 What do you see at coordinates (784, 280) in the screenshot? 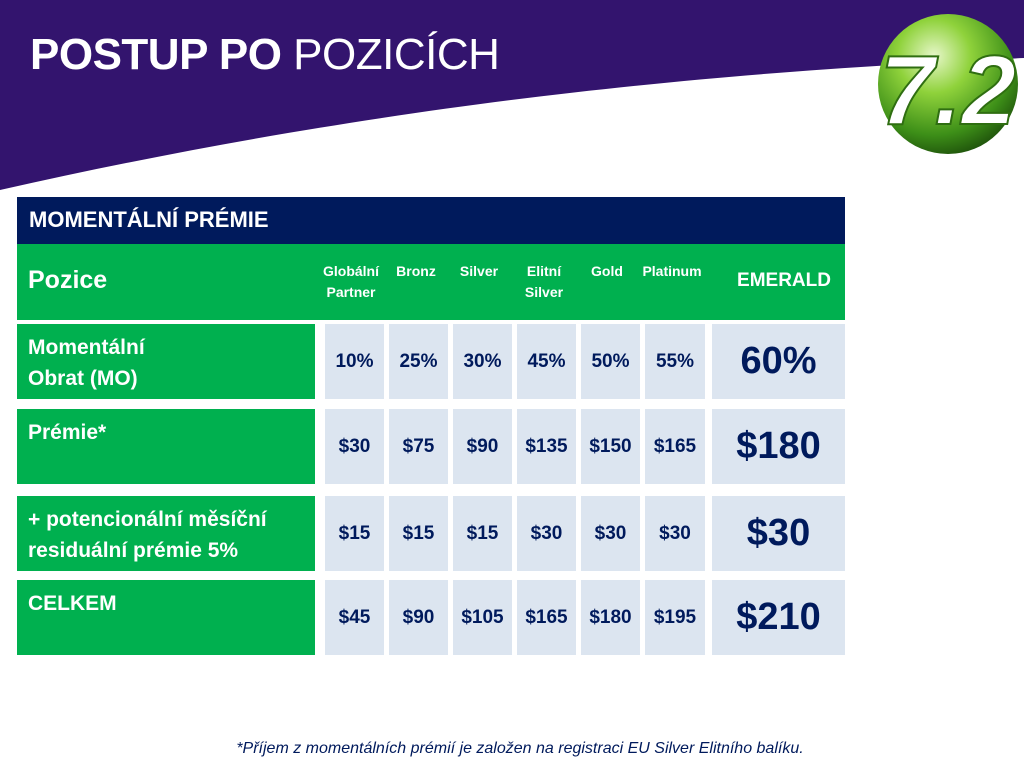
I see `col-header-emerald: EMERALD` at bounding box center [784, 280].